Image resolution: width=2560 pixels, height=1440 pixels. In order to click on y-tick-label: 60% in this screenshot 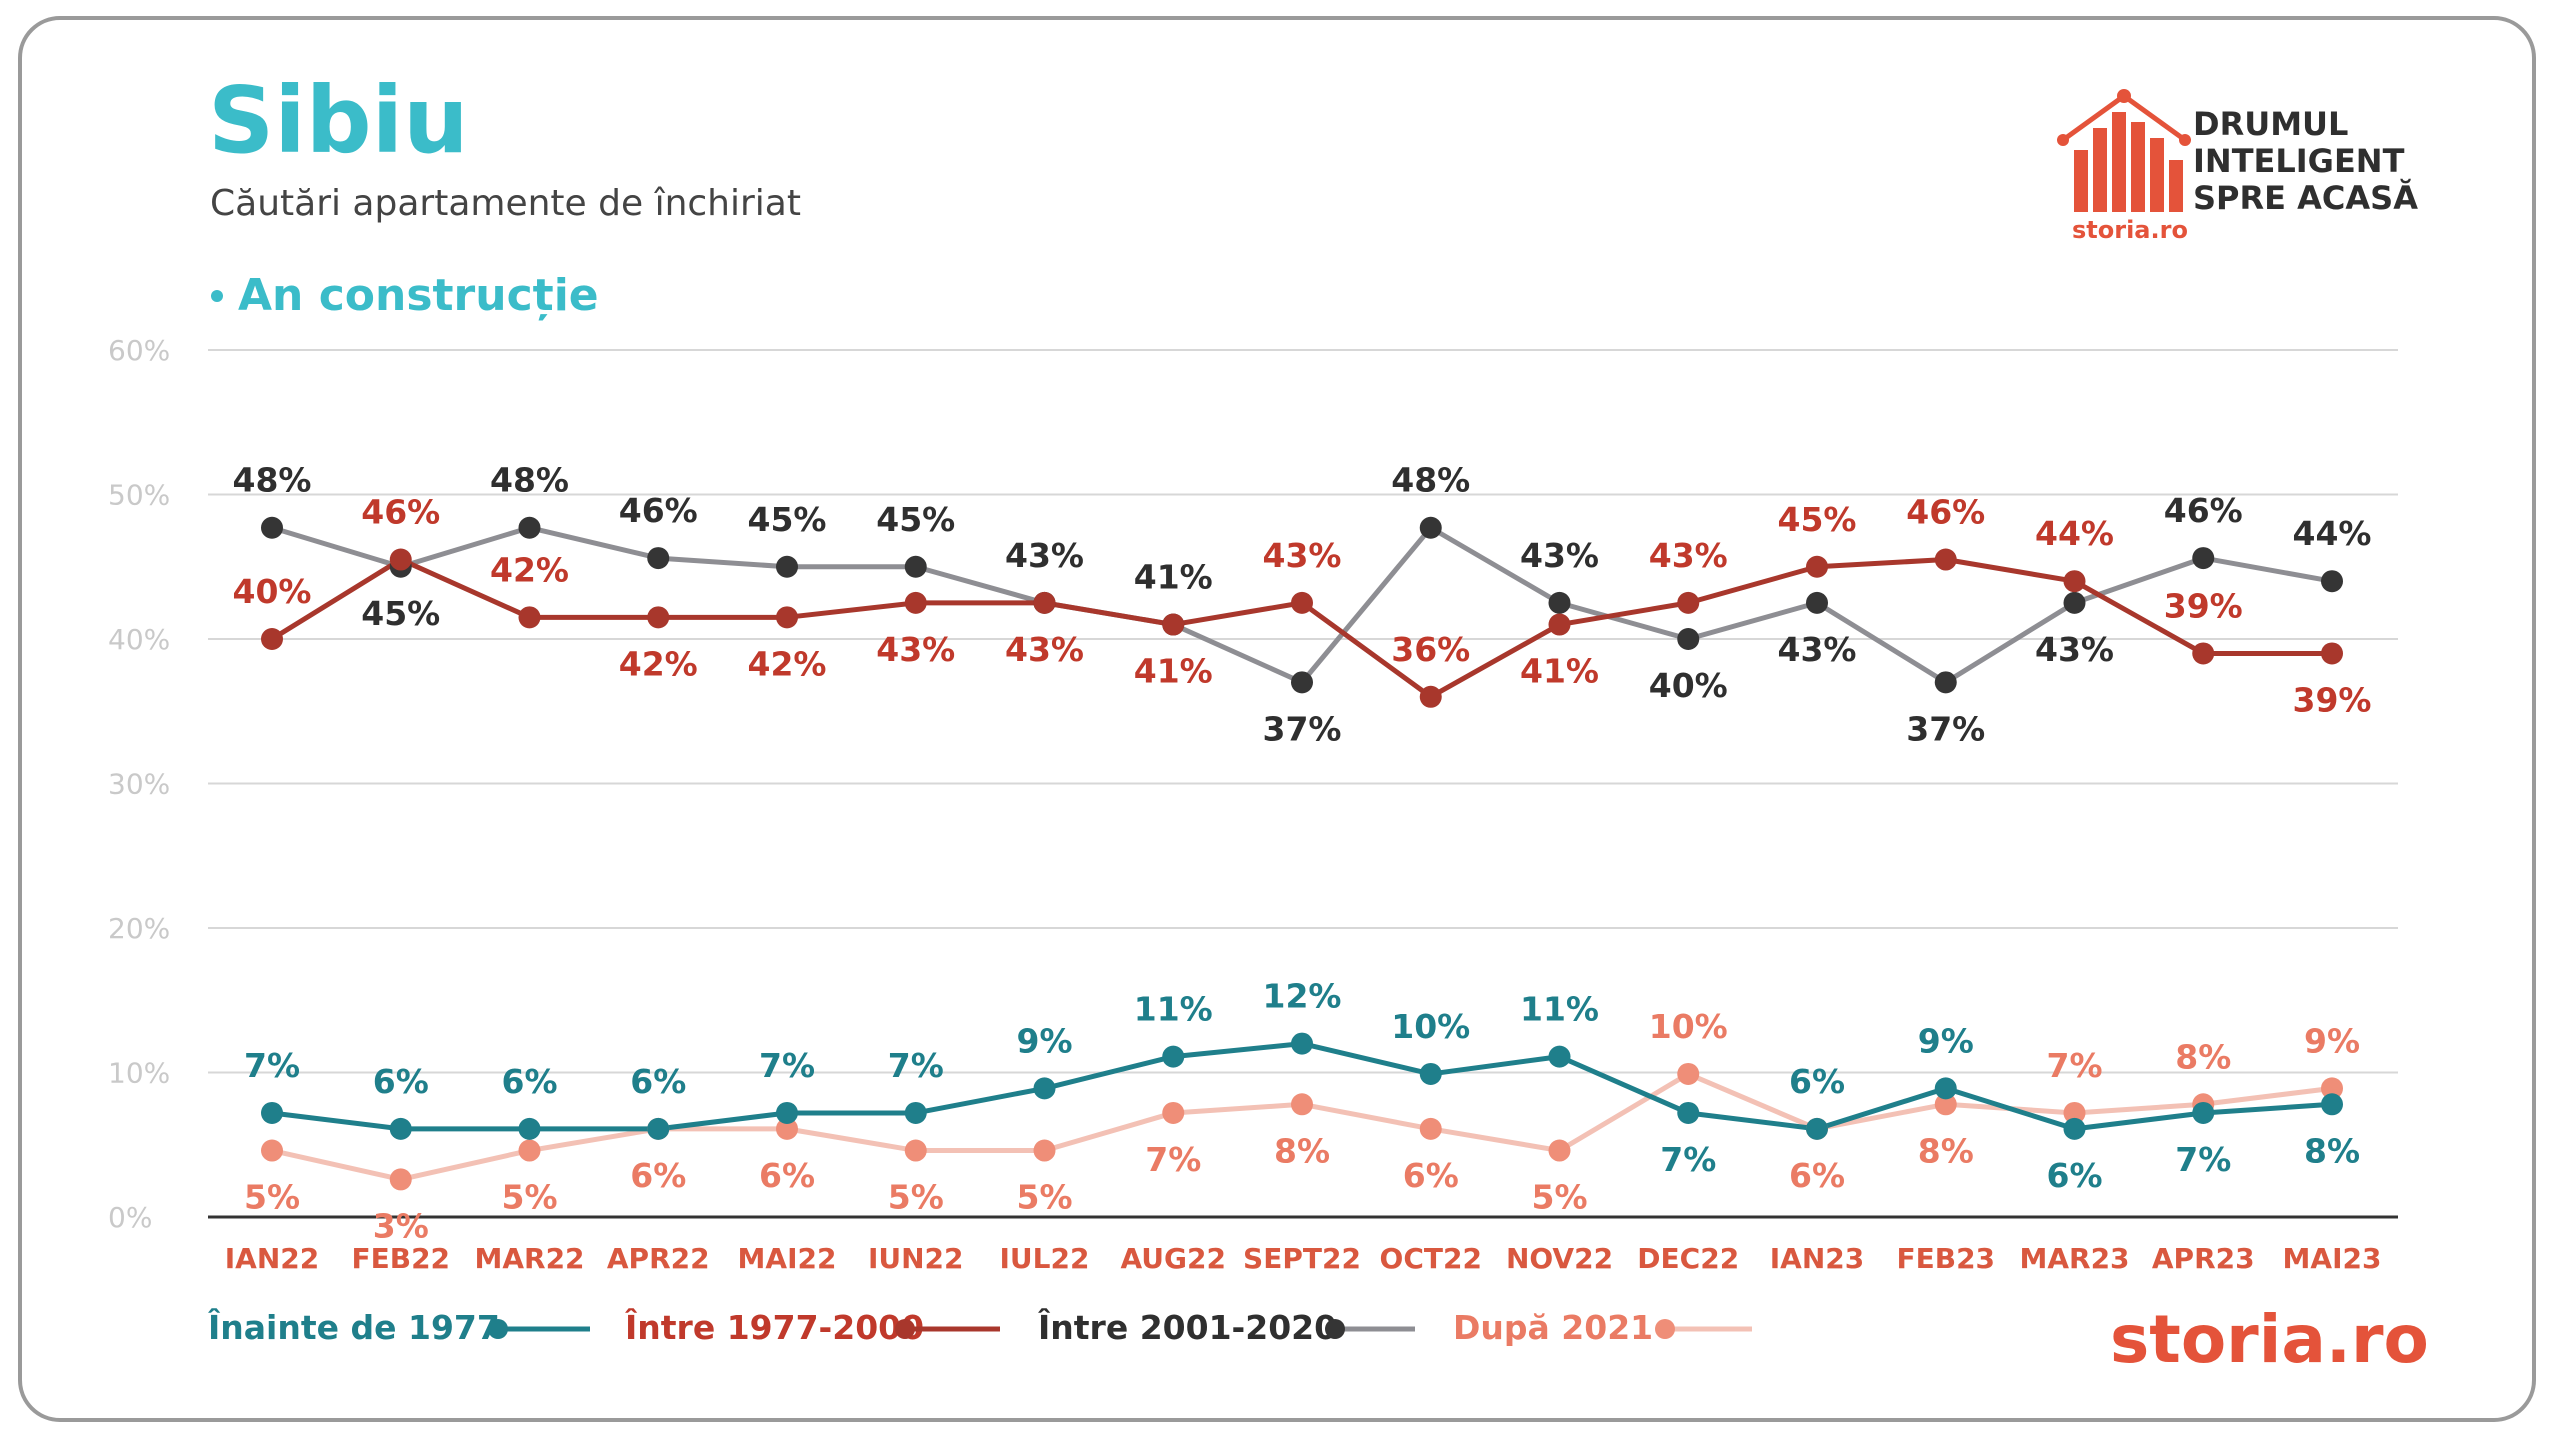, I will do `click(139, 350)`.